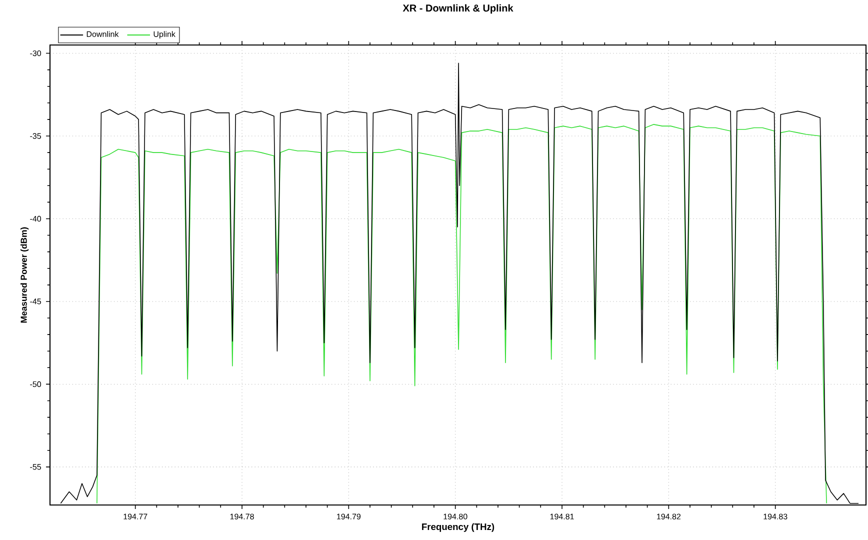 This screenshot has width=868, height=540. What do you see at coordinates (165, 35) in the screenshot?
I see `legend-label: Uplink` at bounding box center [165, 35].